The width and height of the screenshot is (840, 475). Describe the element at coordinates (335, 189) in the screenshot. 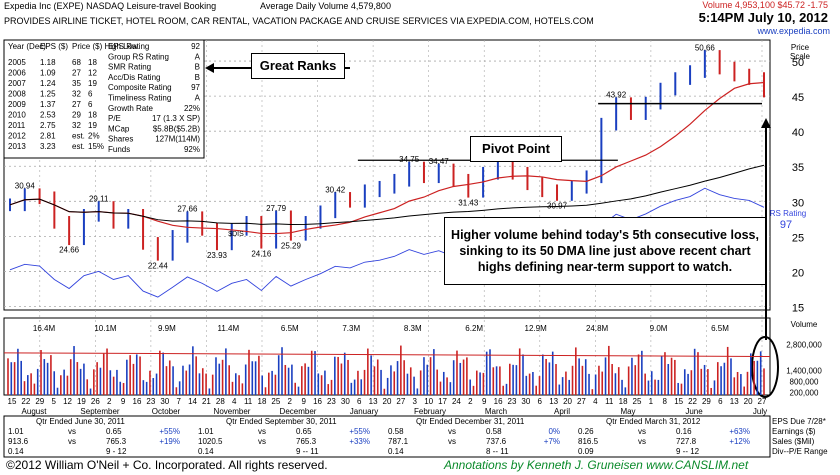

I see `price-data-label: 30.42` at that location.